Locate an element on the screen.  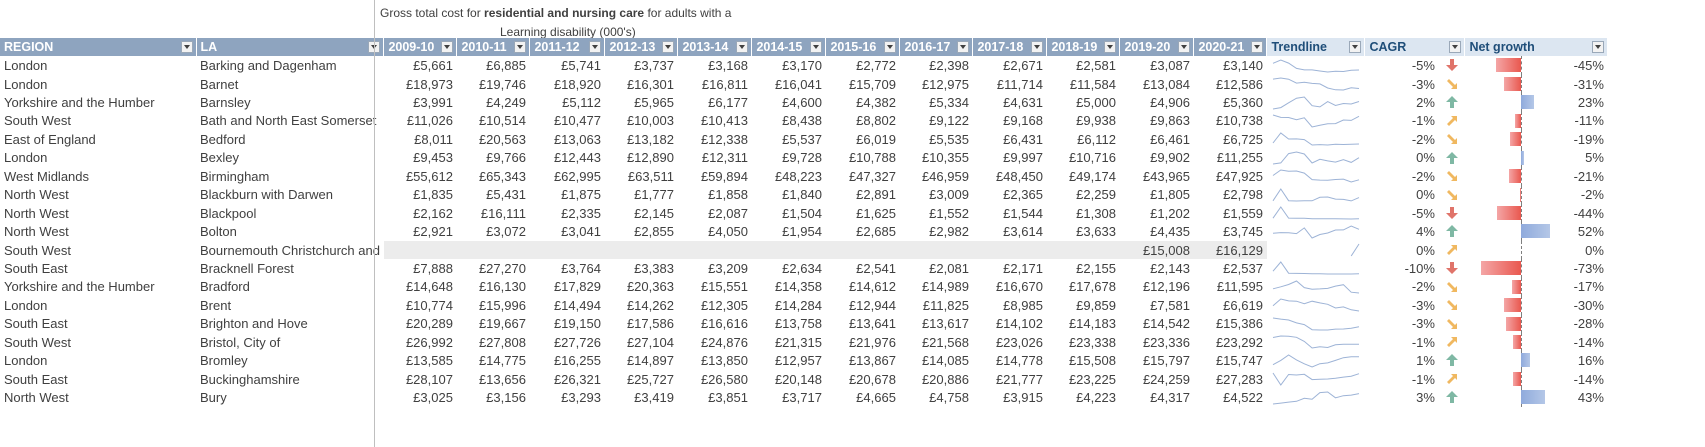
value-cell: £2,155 is located at coordinates (1096, 268).